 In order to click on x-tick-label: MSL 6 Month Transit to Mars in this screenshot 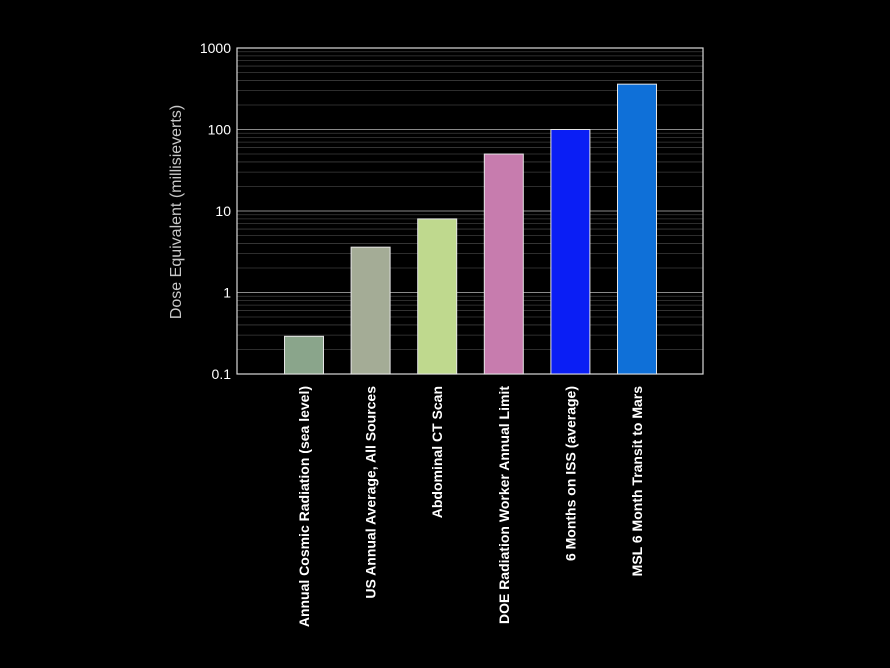, I will do `click(637, 481)`.